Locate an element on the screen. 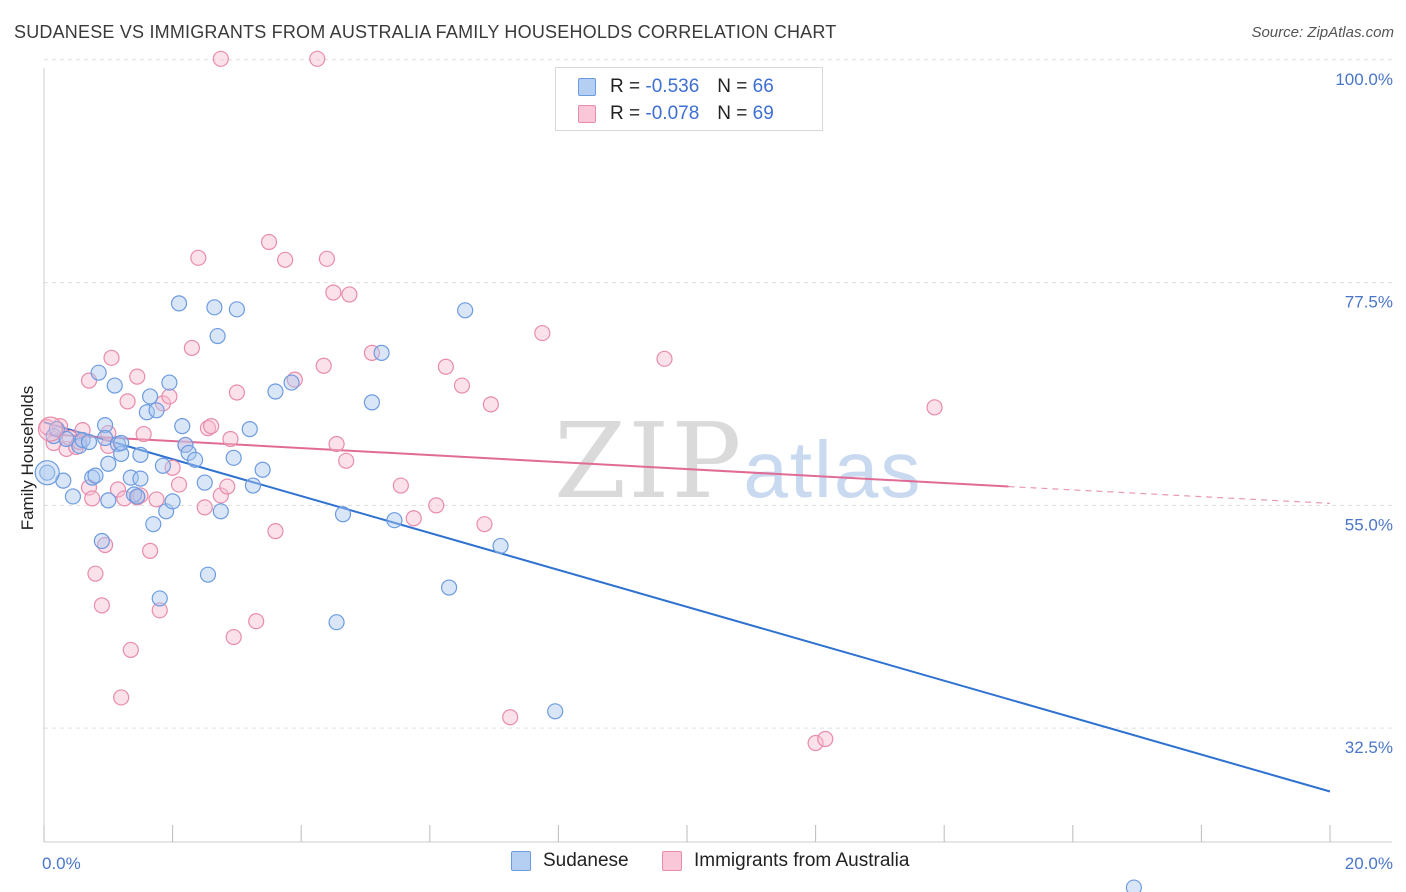  sudanese-legend-swatch is located at coordinates (521, 861).